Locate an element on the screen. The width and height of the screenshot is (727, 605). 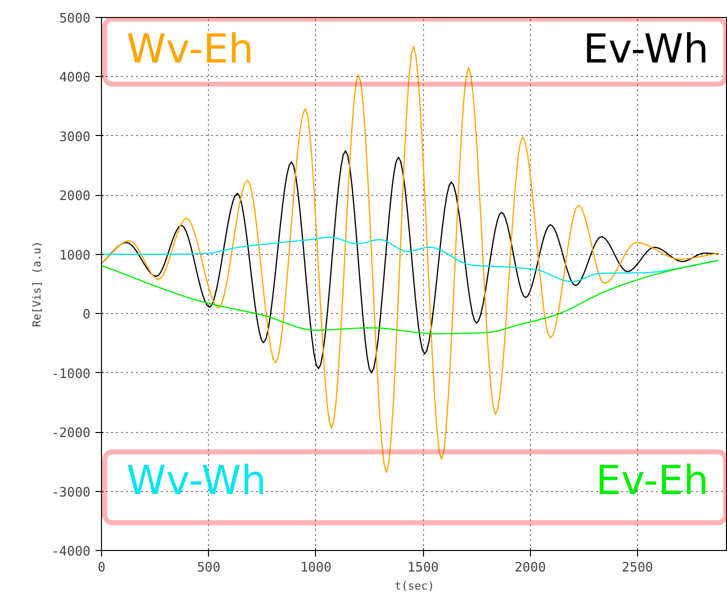
y-axis-title: Re[Vis] (a.u) is located at coordinates (37, 284).